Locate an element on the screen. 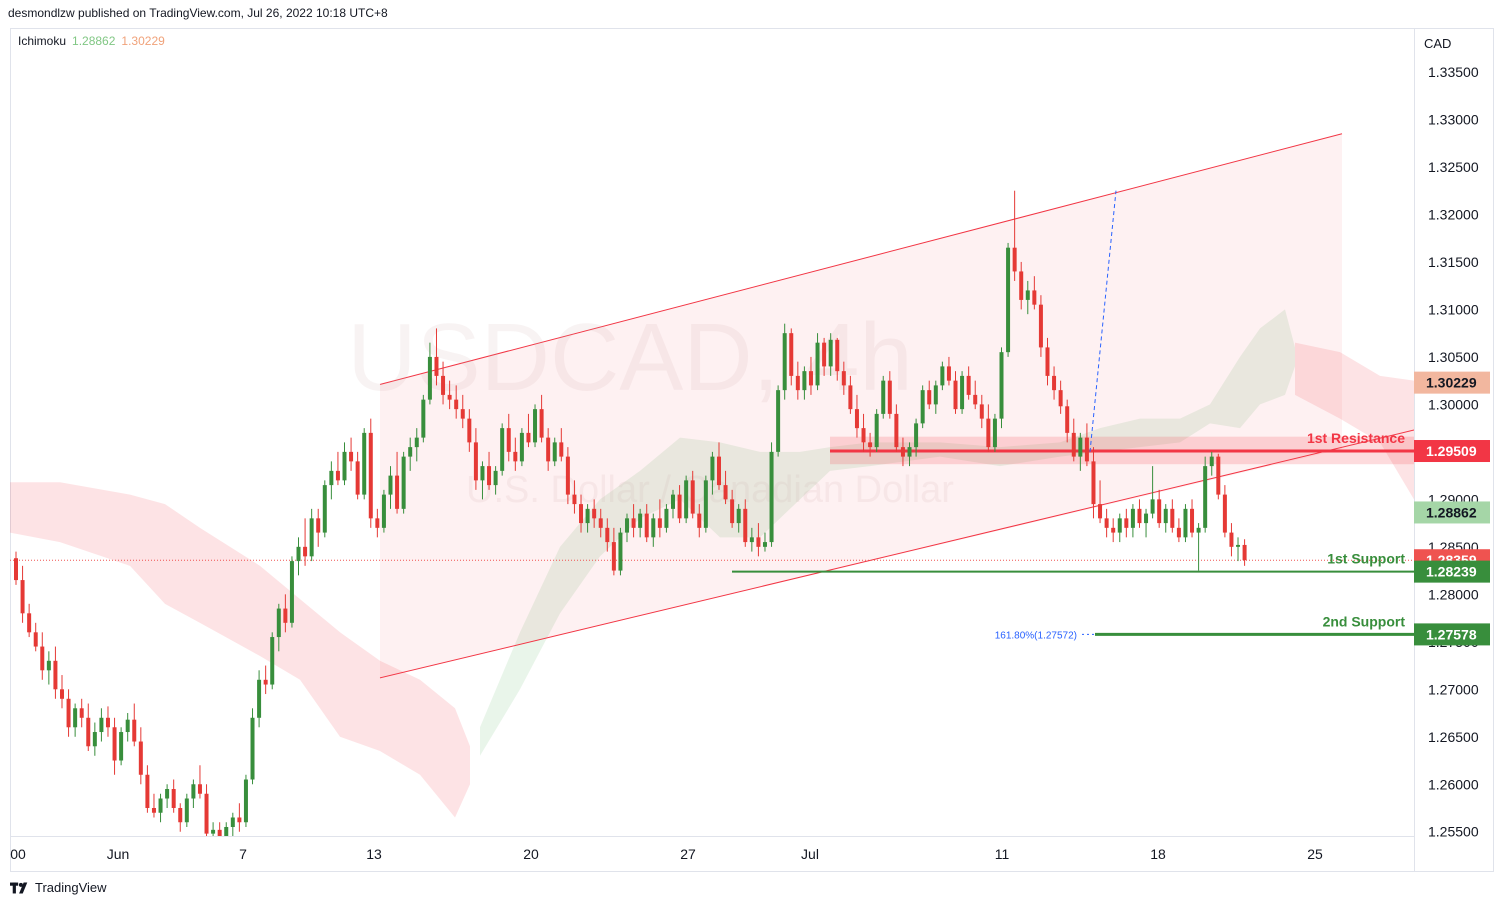 The image size is (1504, 907). x-tick-label: 00 is located at coordinates (18, 854).